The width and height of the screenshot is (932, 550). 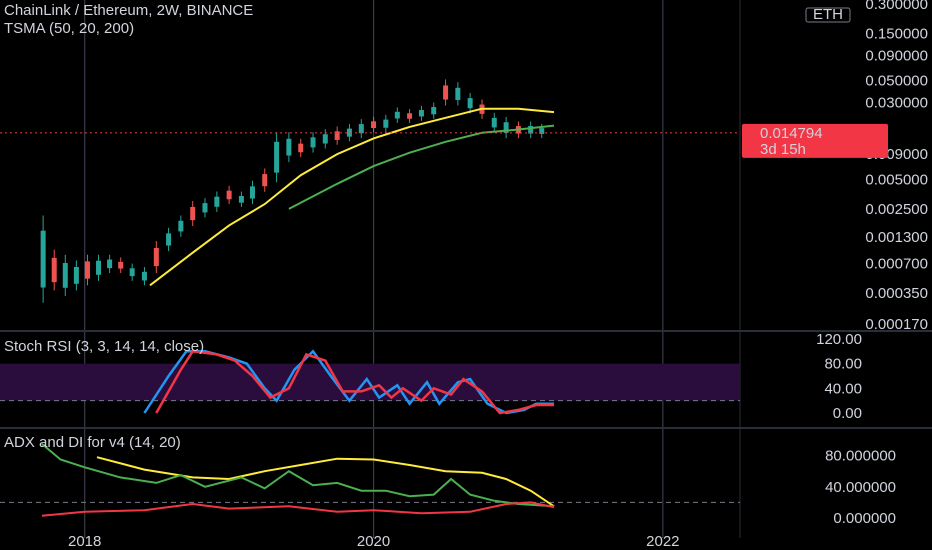 I want to click on adx-title: ADX and DI for v4 (14, 20), so click(x=92, y=442).